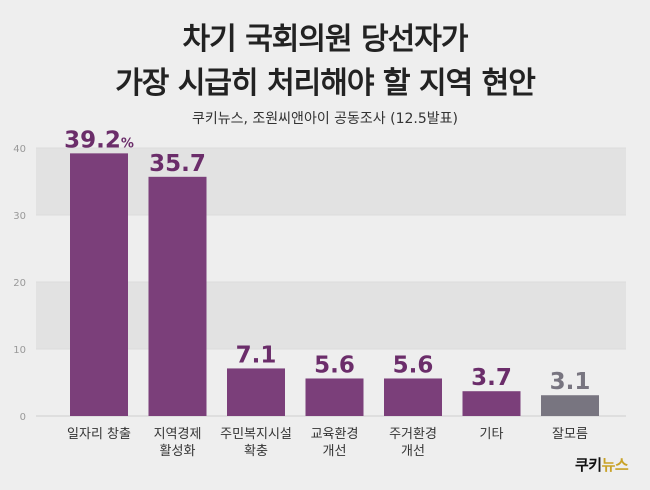  What do you see at coordinates (99, 140) in the screenshot?
I see `data-label: 39.2%` at bounding box center [99, 140].